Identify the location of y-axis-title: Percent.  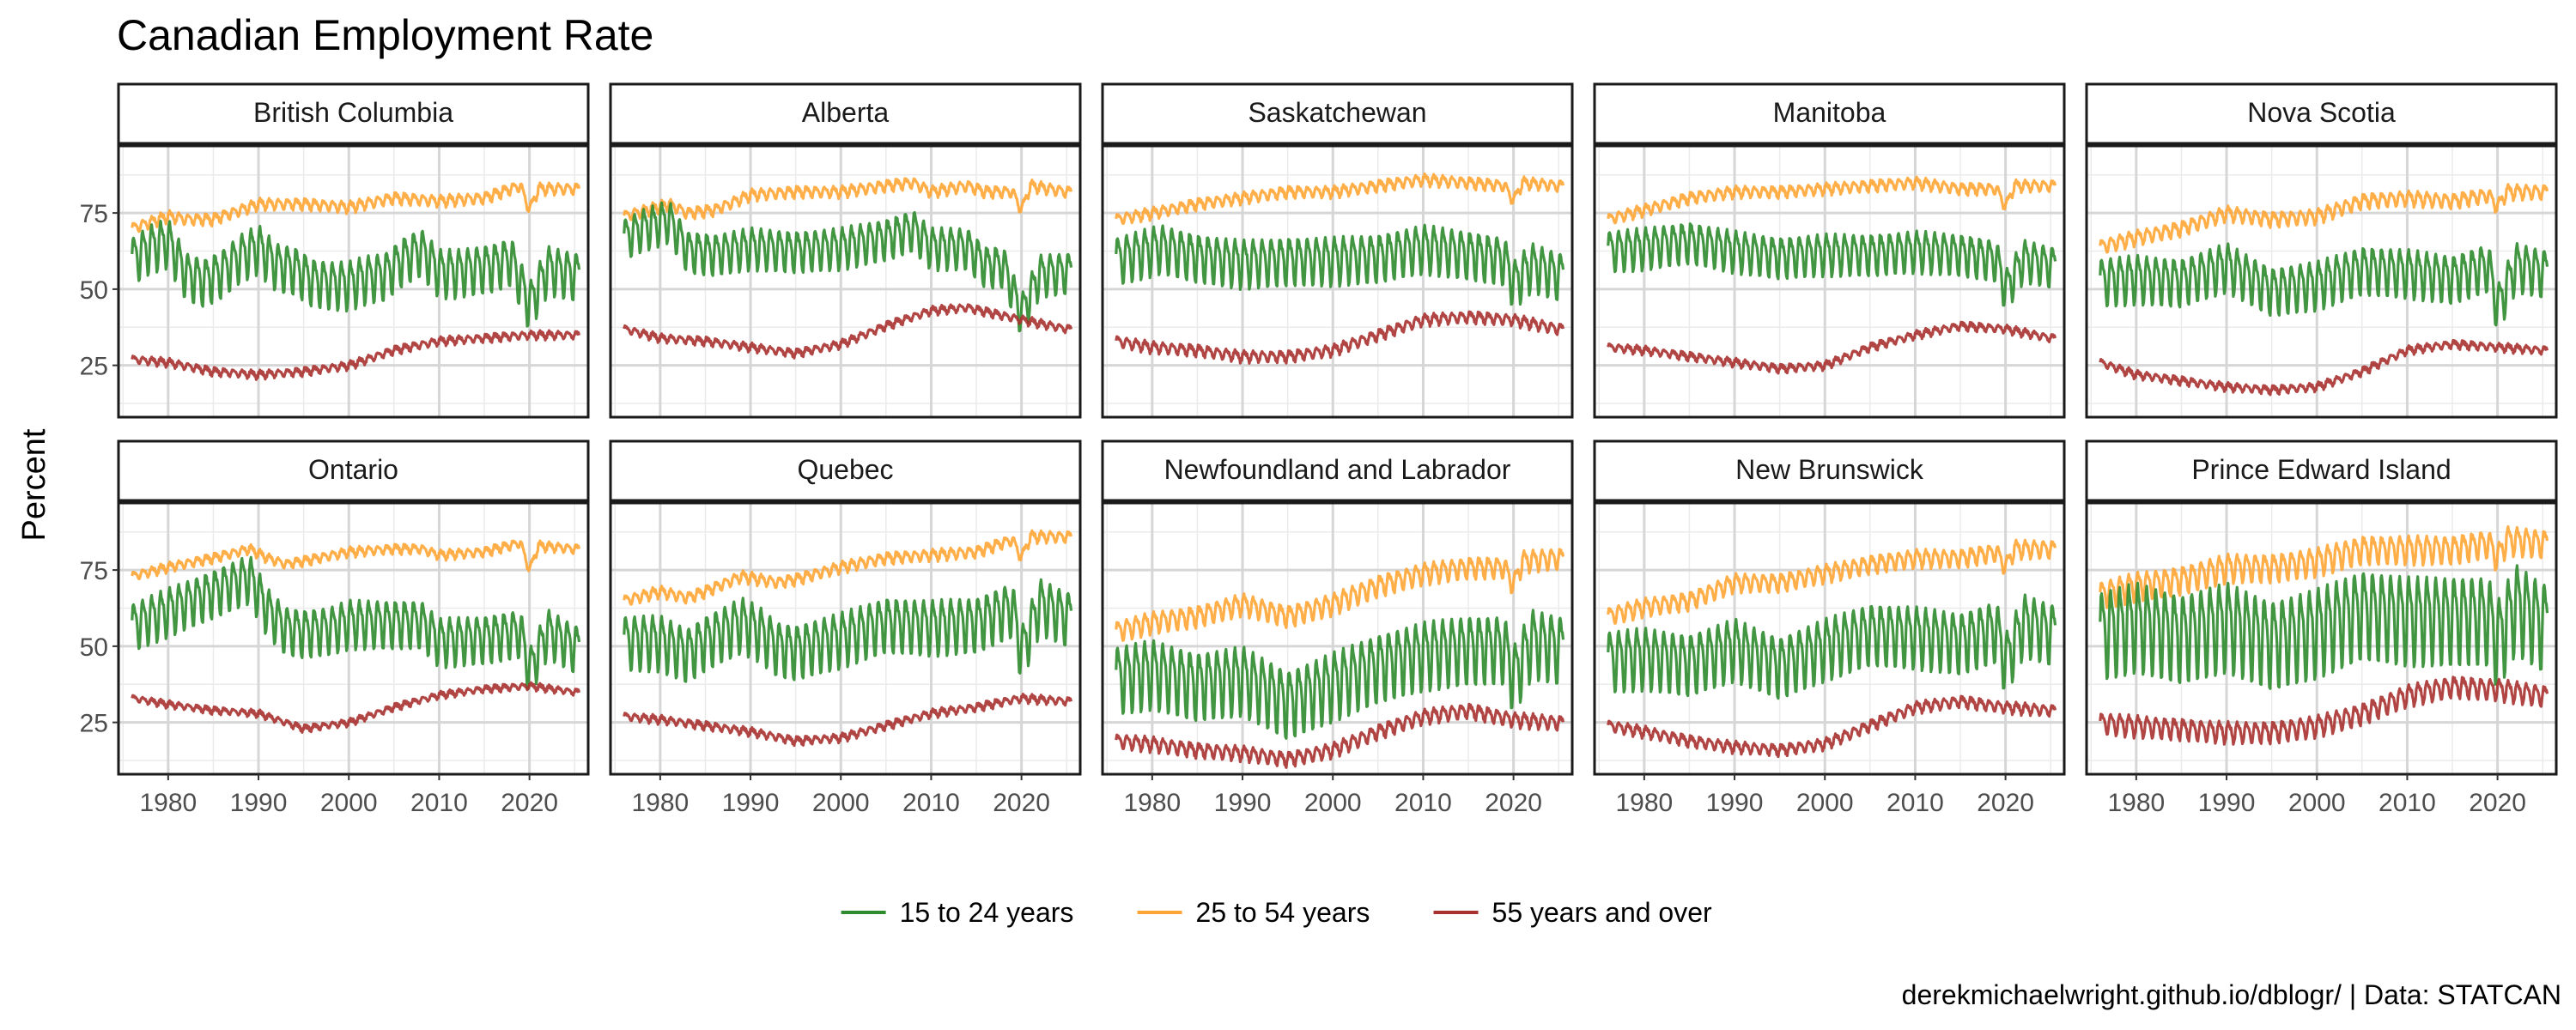
(34, 484).